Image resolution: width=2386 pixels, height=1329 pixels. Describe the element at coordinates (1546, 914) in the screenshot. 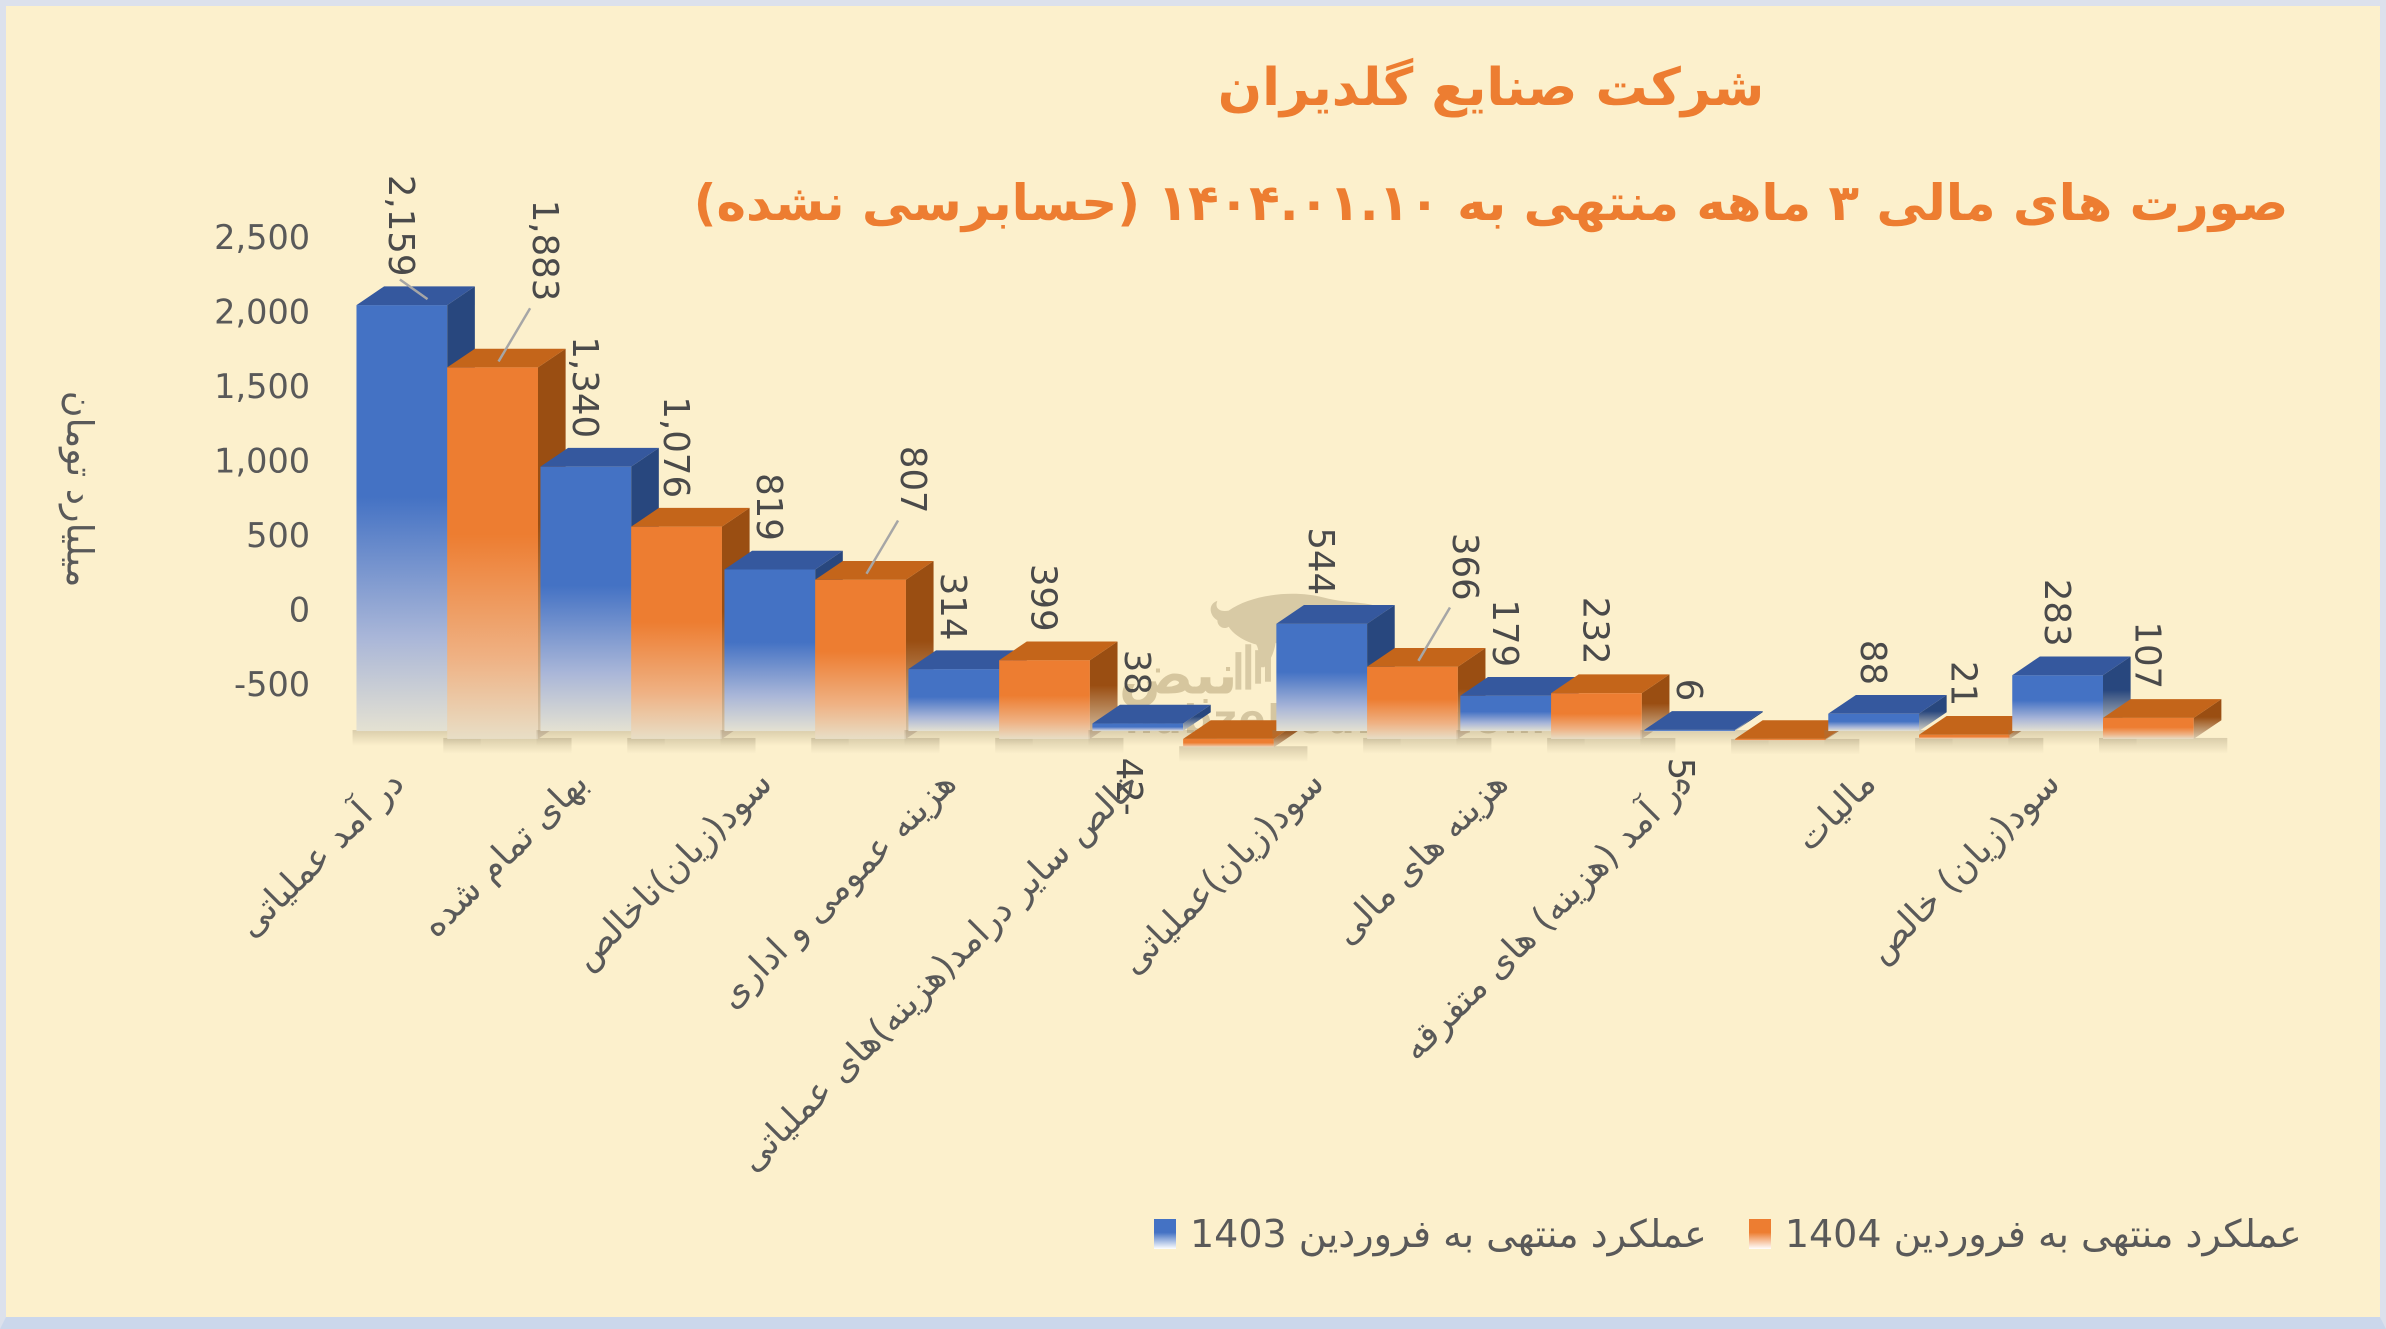

I see `category-label-7: در آمد (هزینه) های متفرقه` at that location.